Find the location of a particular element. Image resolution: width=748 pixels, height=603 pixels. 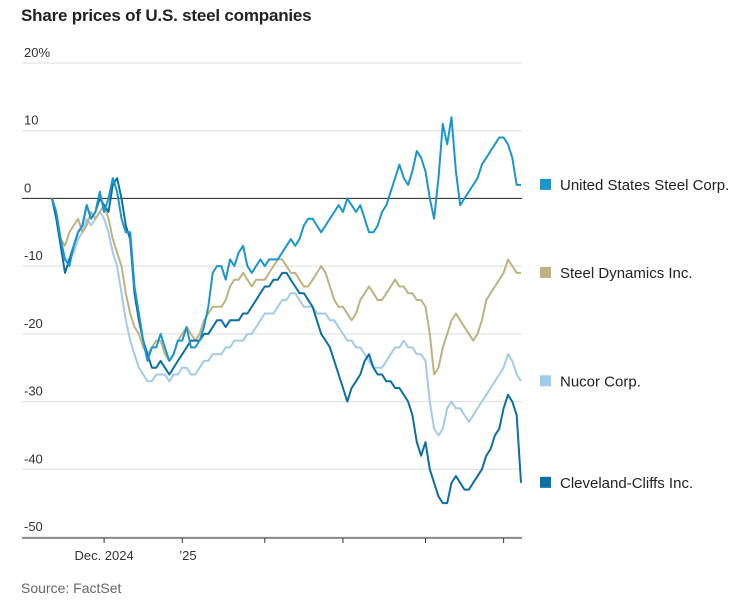

legend-label: Cleveland-Cliffs Inc. is located at coordinates (626, 483).